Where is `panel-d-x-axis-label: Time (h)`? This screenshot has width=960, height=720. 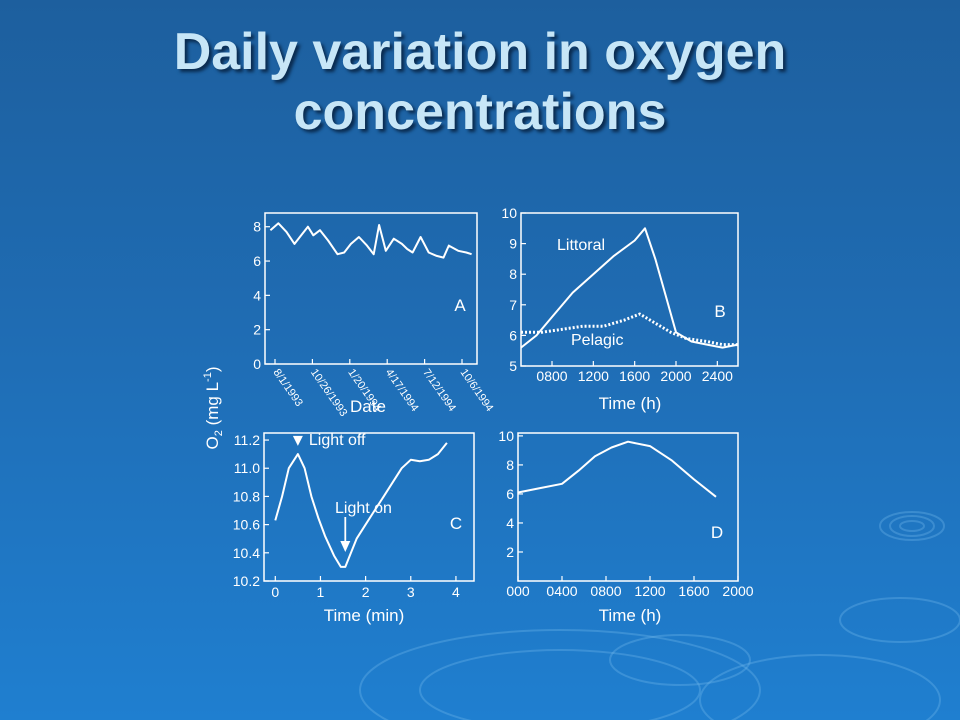
panel-d-x-axis-label: Time (h) is located at coordinates (630, 615).